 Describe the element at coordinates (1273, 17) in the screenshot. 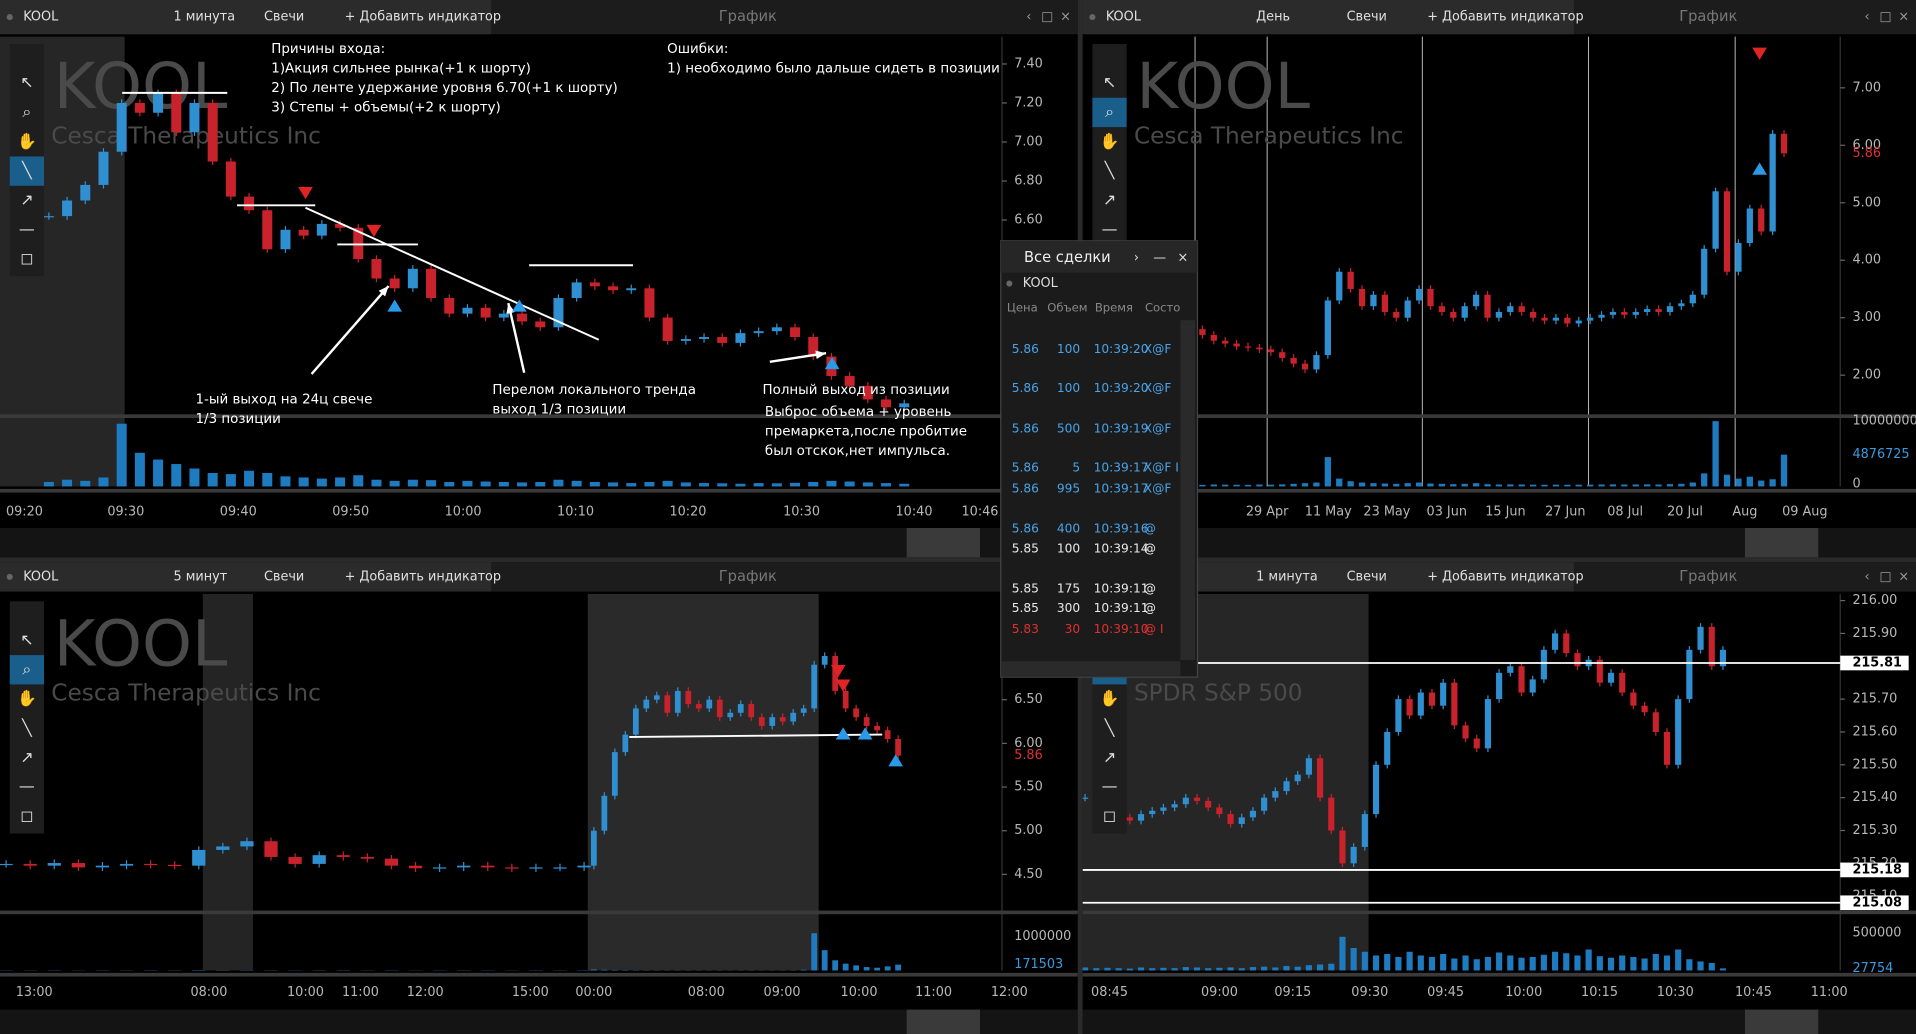

I see `interval: День` at that location.